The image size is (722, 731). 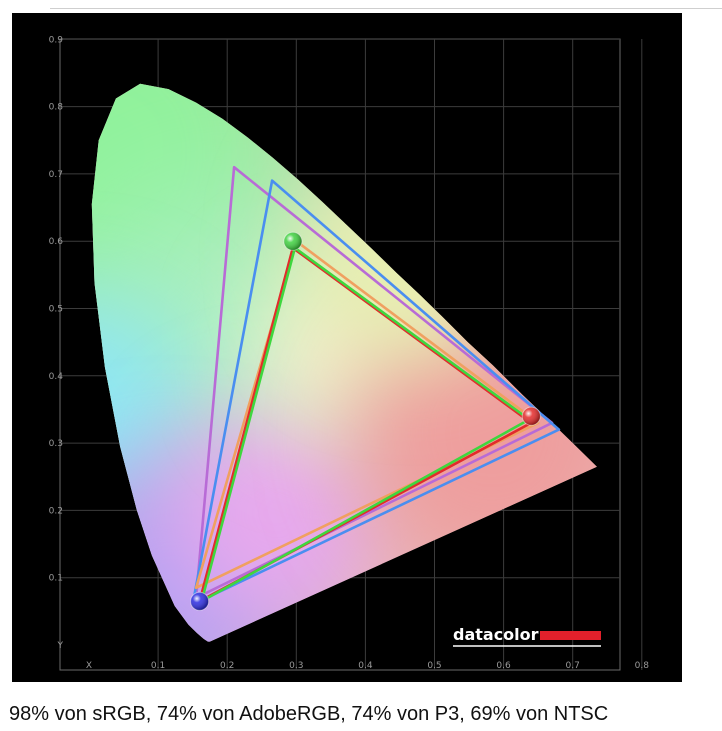 What do you see at coordinates (56, 511) in the screenshot?
I see `y-tick-label: 0.2` at bounding box center [56, 511].